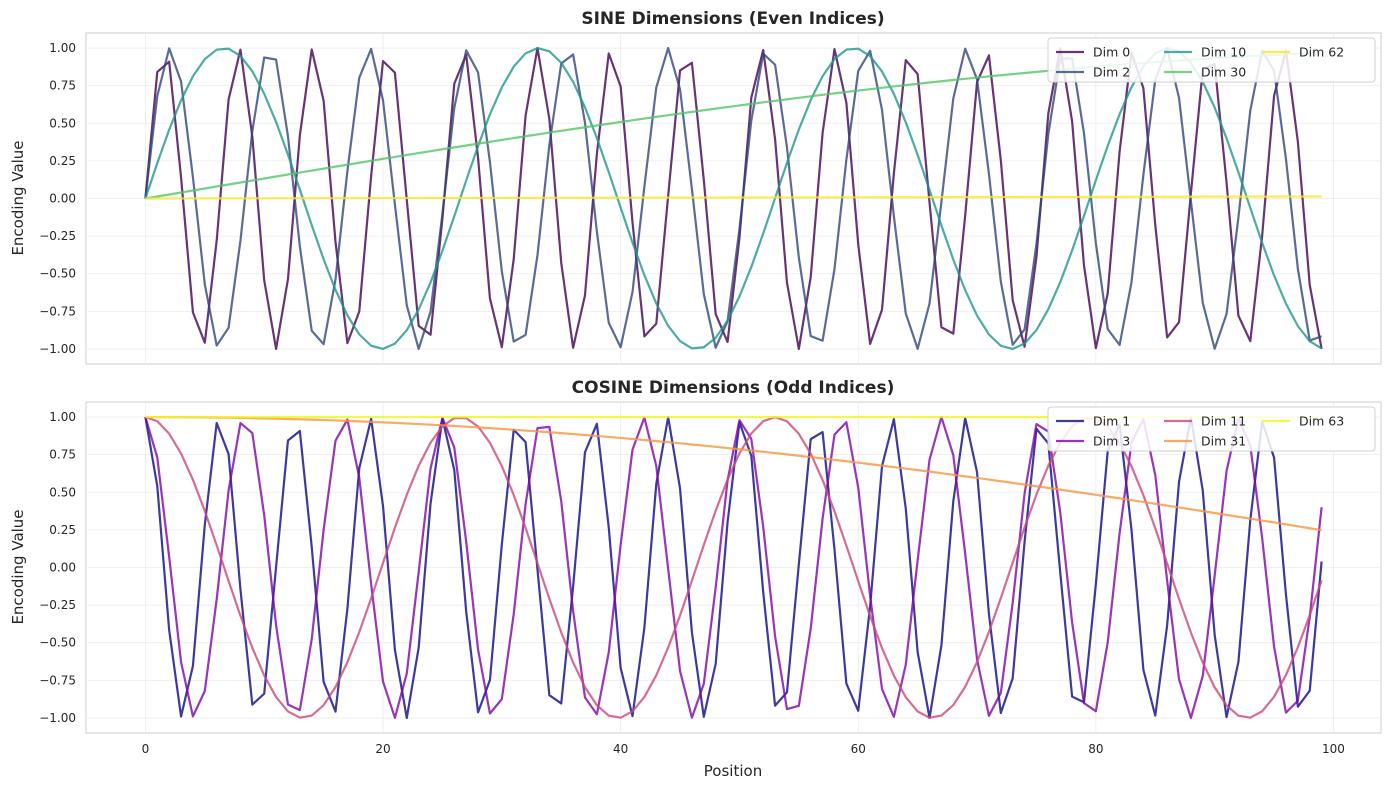 The height and width of the screenshot is (790, 1389). I want to click on x-axis-label: Position, so click(733, 771).